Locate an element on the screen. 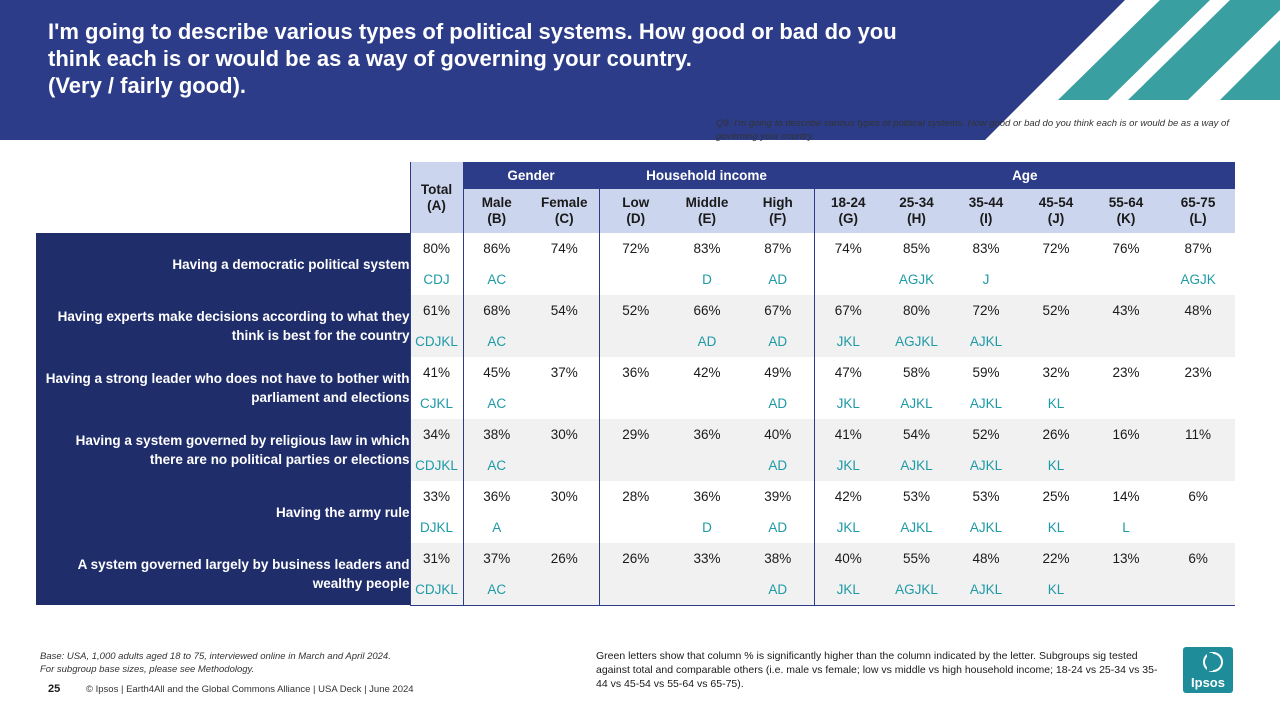  row-label: Having the army rule is located at coordinates (223, 512).